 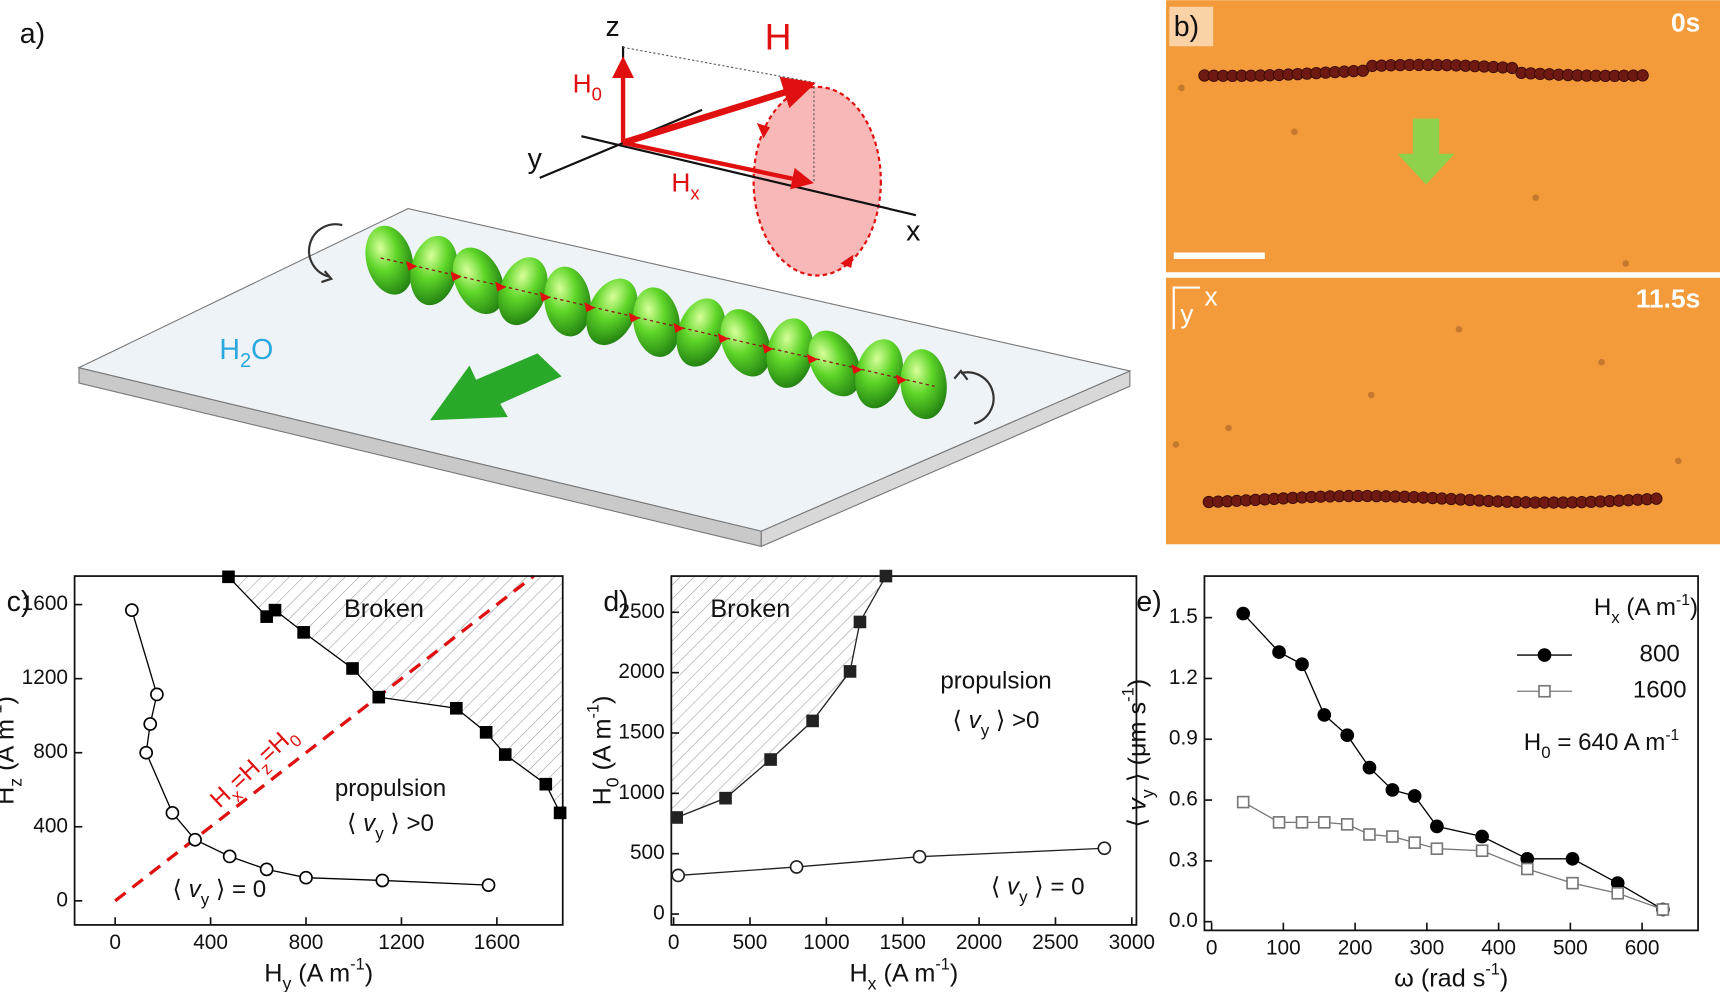 I want to click on x-tick-label: 3000, so click(x=1132, y=942).